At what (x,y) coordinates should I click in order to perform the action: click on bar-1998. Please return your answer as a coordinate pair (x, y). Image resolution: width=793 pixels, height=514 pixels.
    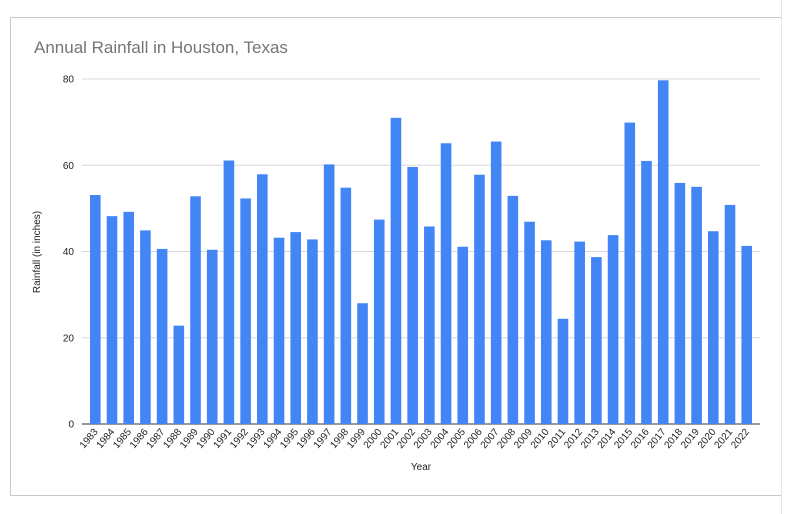
    Looking at the image, I should click on (346, 305).